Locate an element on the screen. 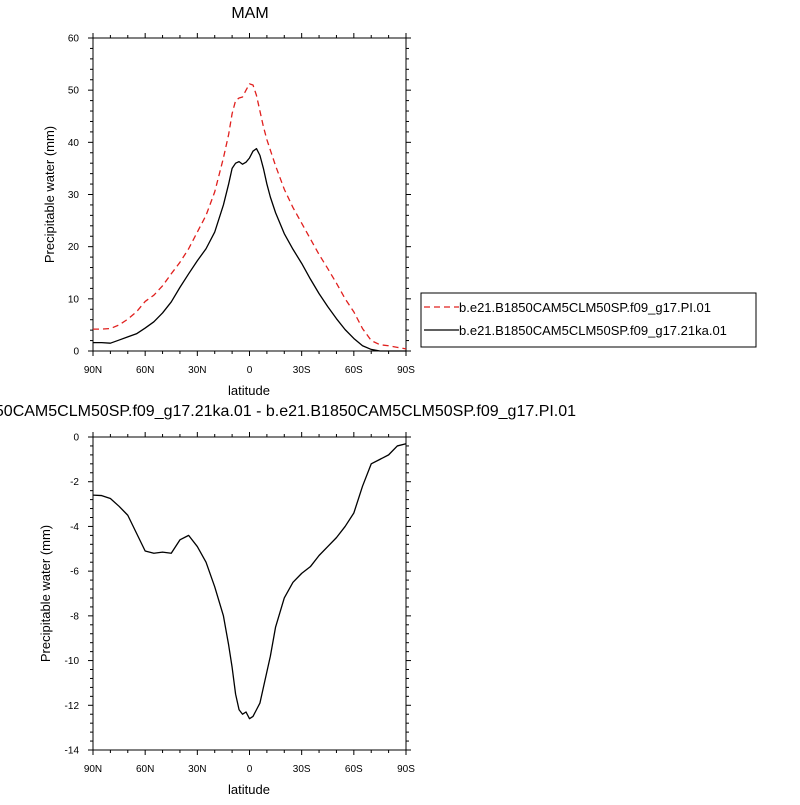 This screenshot has height=805, width=800. bottom-y-tick-label: -12 is located at coordinates (72, 706).